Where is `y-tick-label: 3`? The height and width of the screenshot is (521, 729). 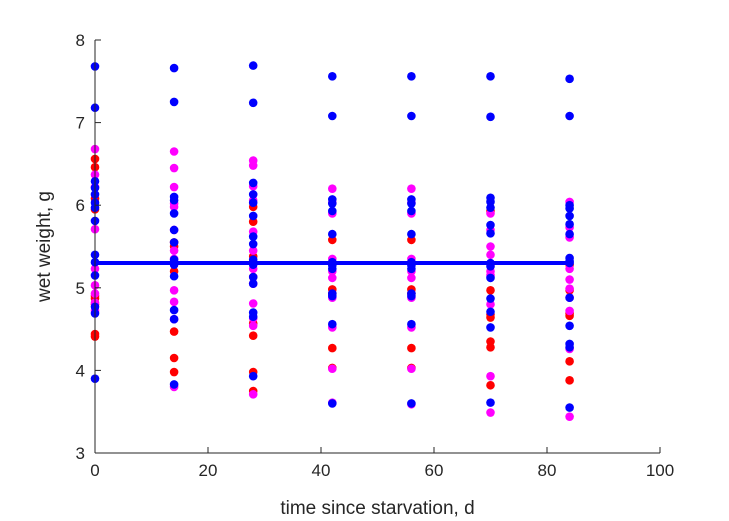 y-tick-label: 3 is located at coordinates (80, 453).